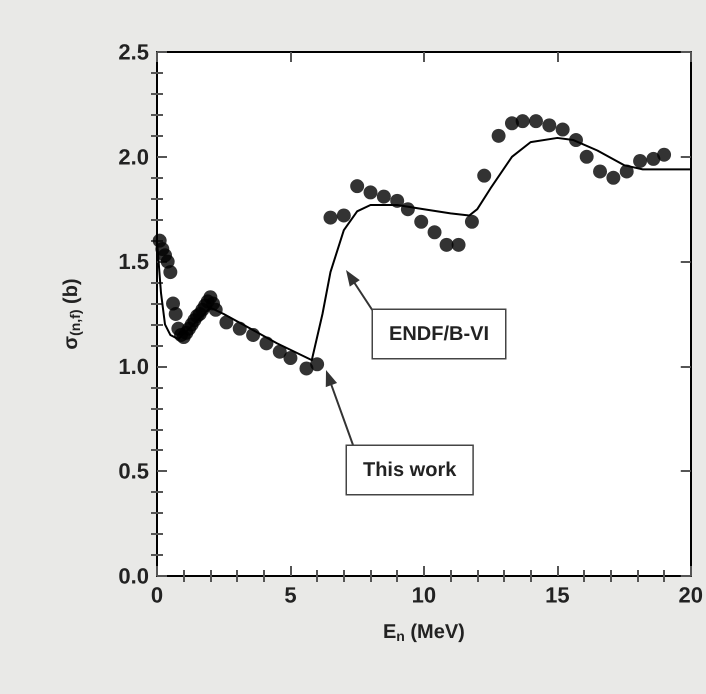  I want to click on x-tick-label: 5, so click(290, 595).